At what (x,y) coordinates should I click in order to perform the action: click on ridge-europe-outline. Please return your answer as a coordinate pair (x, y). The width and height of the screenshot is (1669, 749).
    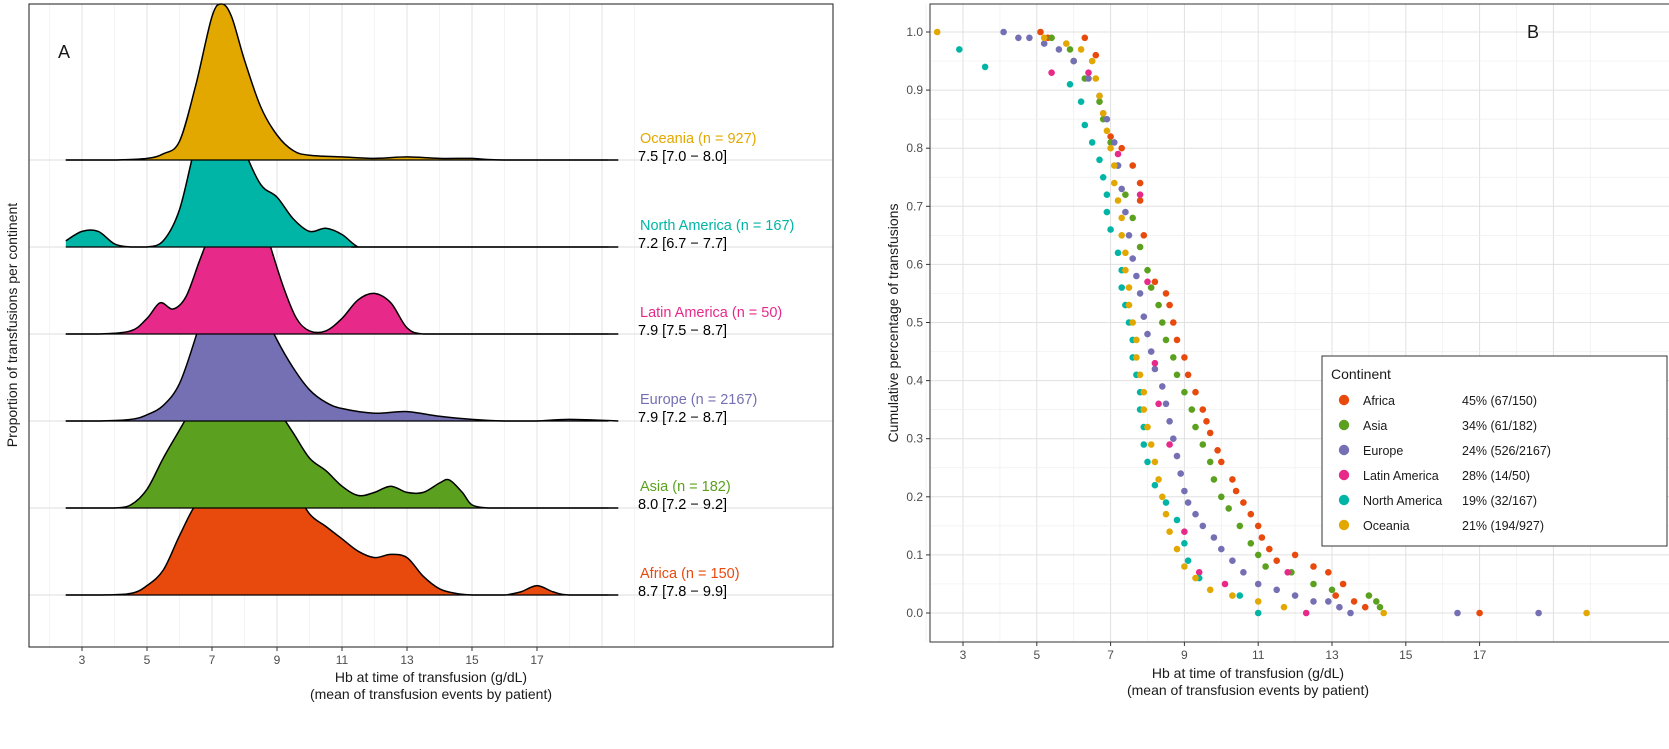
    Looking at the image, I should click on (342, 343).